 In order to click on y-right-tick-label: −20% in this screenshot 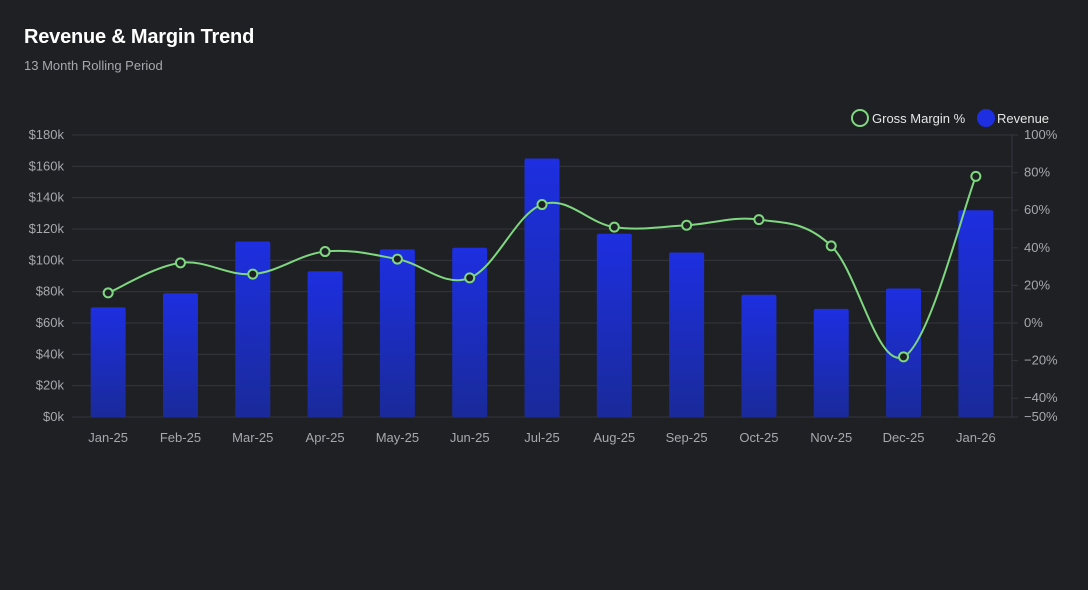, I will do `click(1041, 360)`.